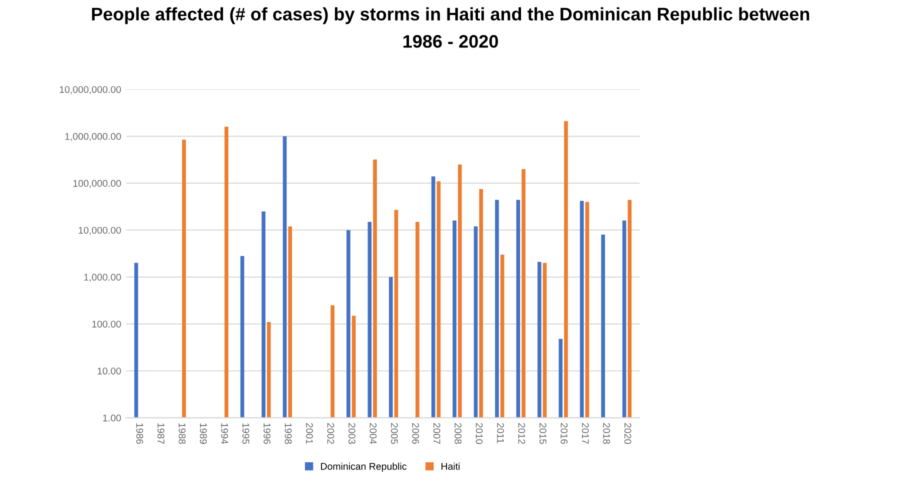  I want to click on x-tick-label: 2005, so click(394, 433).